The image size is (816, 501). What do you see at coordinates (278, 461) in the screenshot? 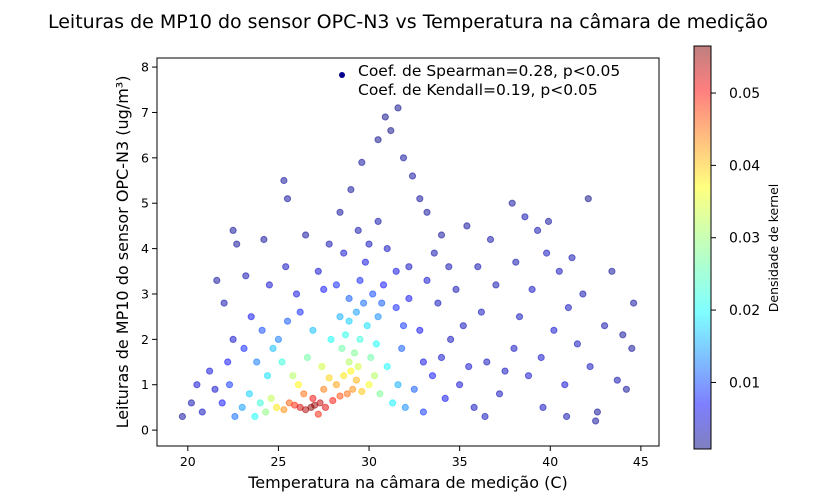
I see `x-tick-label: 25` at bounding box center [278, 461].